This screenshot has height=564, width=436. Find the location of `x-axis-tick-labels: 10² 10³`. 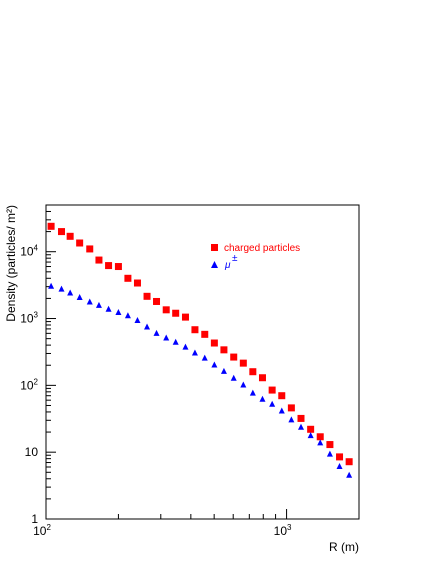

x-axis-tick-labels: 10² 10³ is located at coordinates (162, 530).